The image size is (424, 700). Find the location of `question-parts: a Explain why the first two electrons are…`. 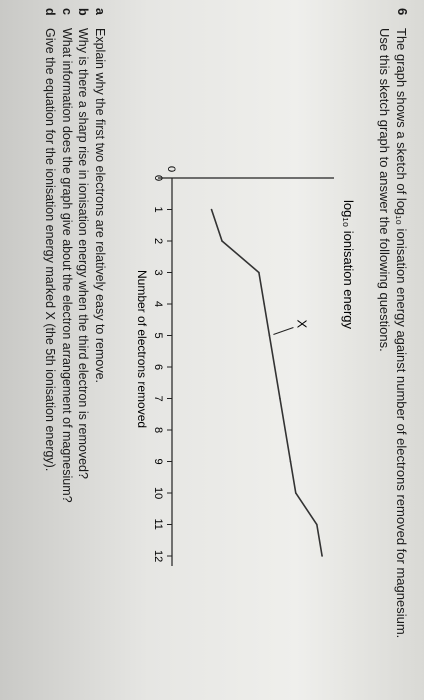

question-parts: a Explain why the first two electrons are… is located at coordinates (75, 255).